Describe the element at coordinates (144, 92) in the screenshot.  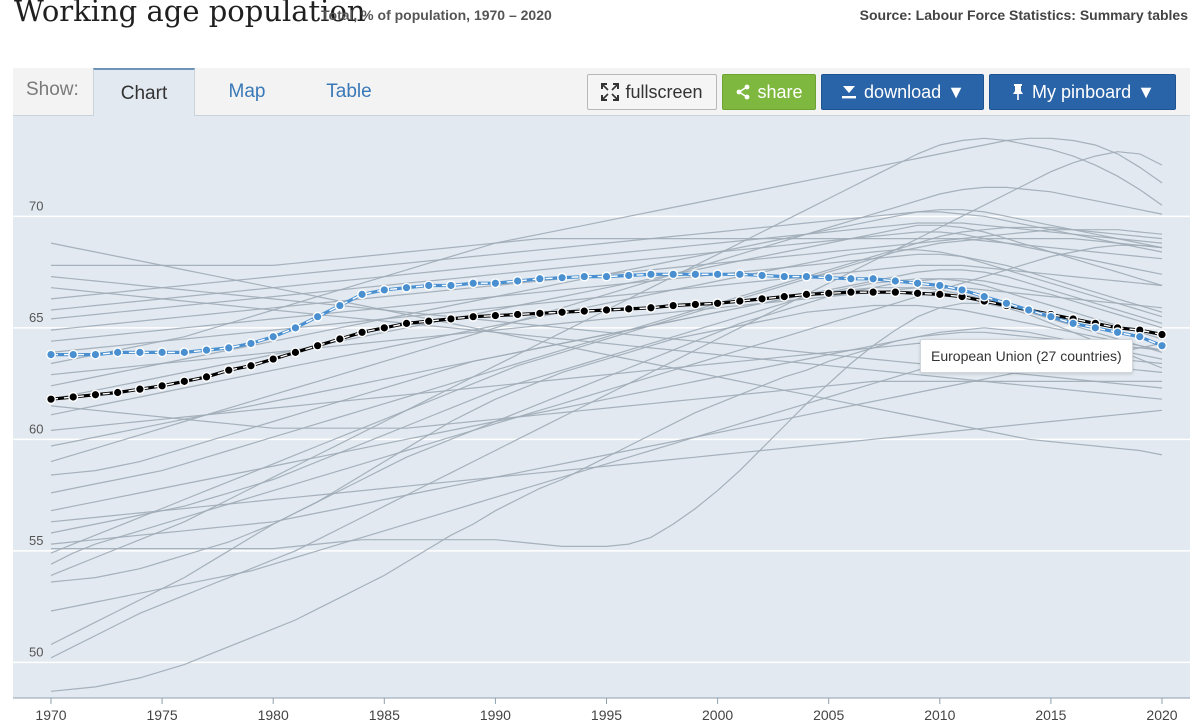
I see `tab-chart: Chart` at that location.